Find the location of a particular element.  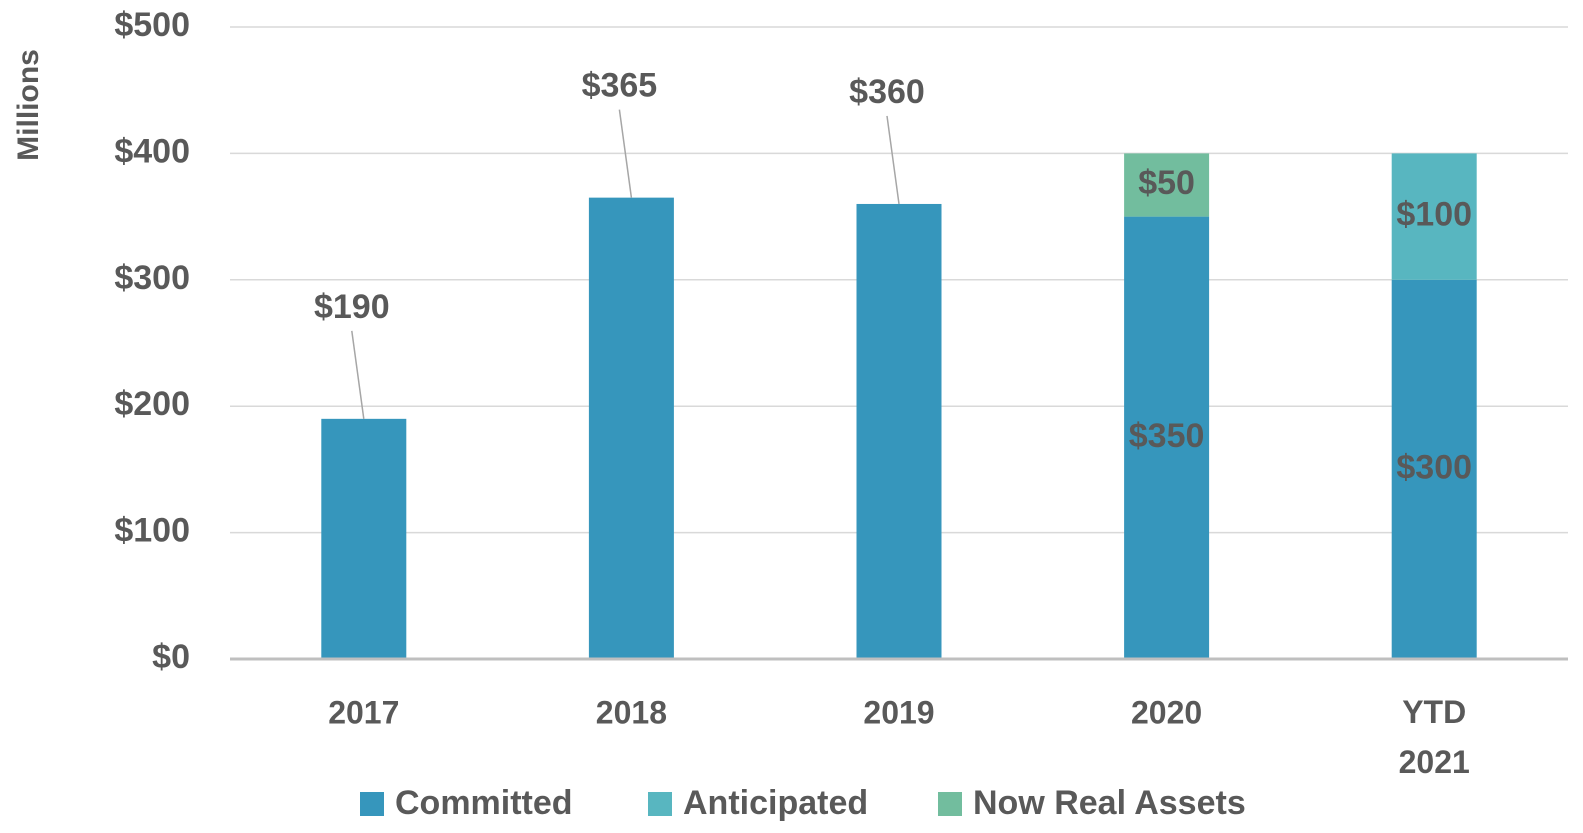

value-label: $50 is located at coordinates (1166, 183).